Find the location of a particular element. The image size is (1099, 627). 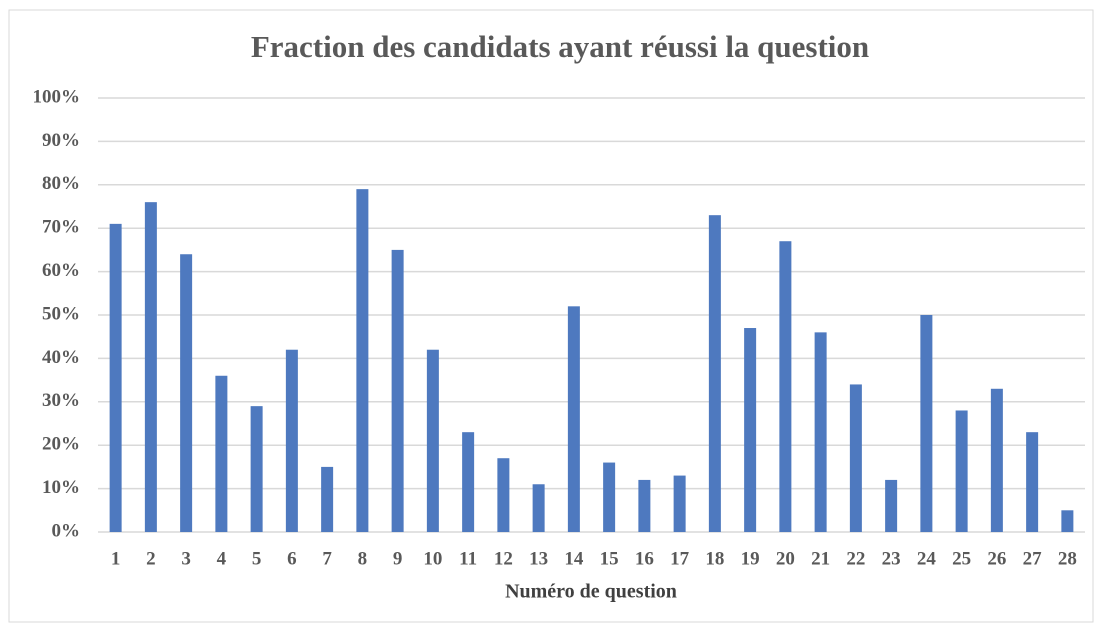

x-tick-label: 11 is located at coordinates (468, 558).